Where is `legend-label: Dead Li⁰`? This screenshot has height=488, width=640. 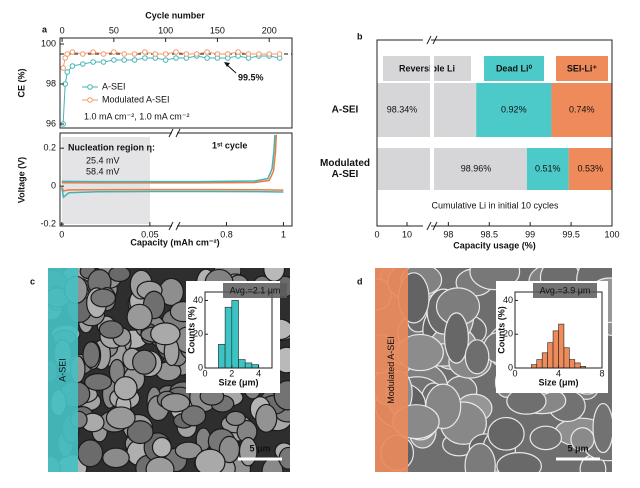
legend-label: Dead Li⁰ is located at coordinates (514, 68).